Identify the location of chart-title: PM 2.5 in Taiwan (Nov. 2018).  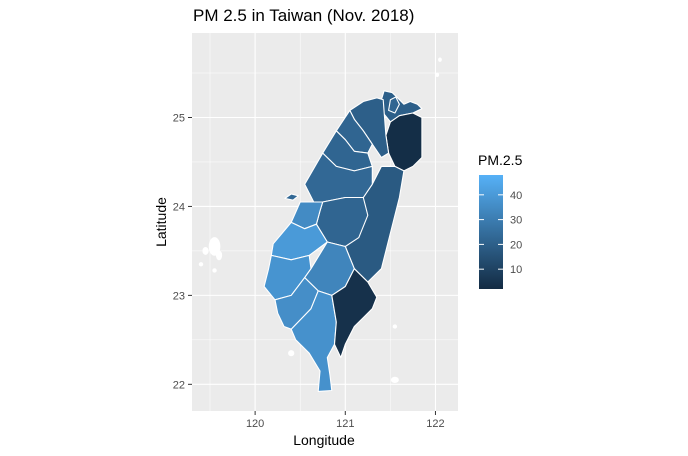
(303, 15).